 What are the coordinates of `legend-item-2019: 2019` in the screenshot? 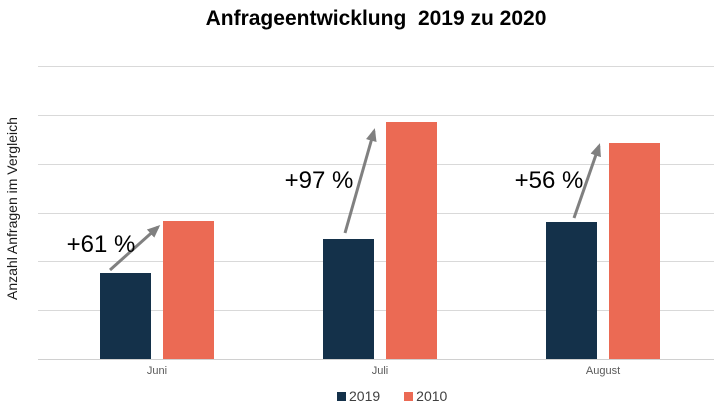 It's located at (358, 396).